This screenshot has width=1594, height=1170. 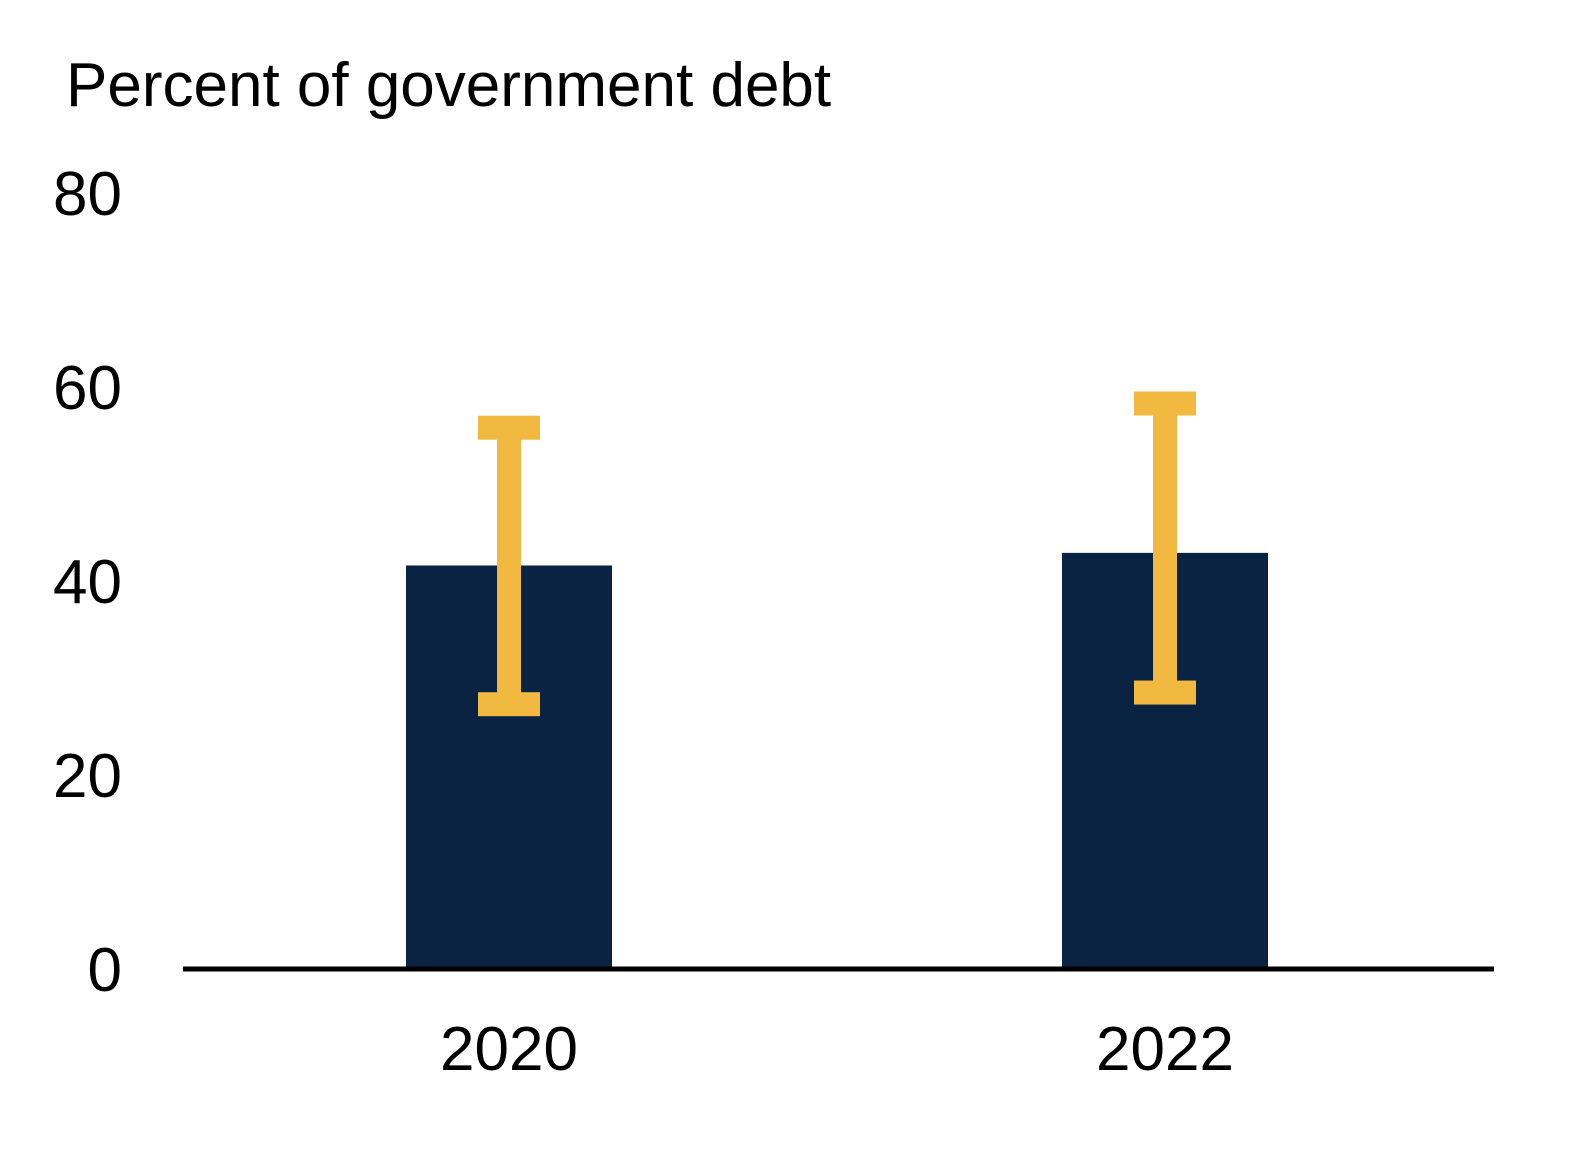 I want to click on y-axis-label: Percent of government debt, so click(x=448, y=85).